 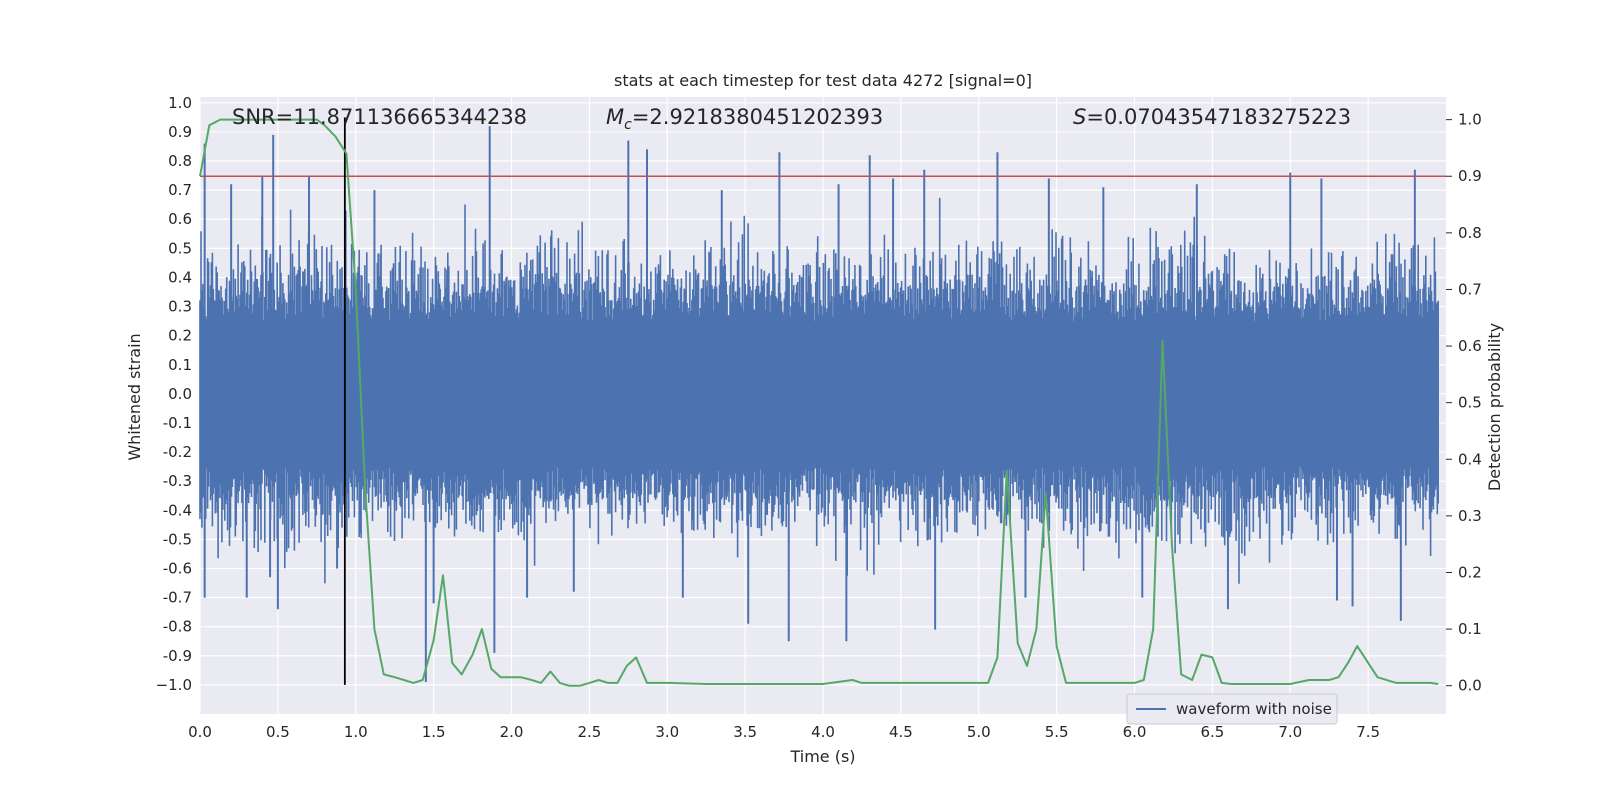 What do you see at coordinates (1470, 176) in the screenshot?
I see `y-right-tick-label: 0.9` at bounding box center [1470, 176].